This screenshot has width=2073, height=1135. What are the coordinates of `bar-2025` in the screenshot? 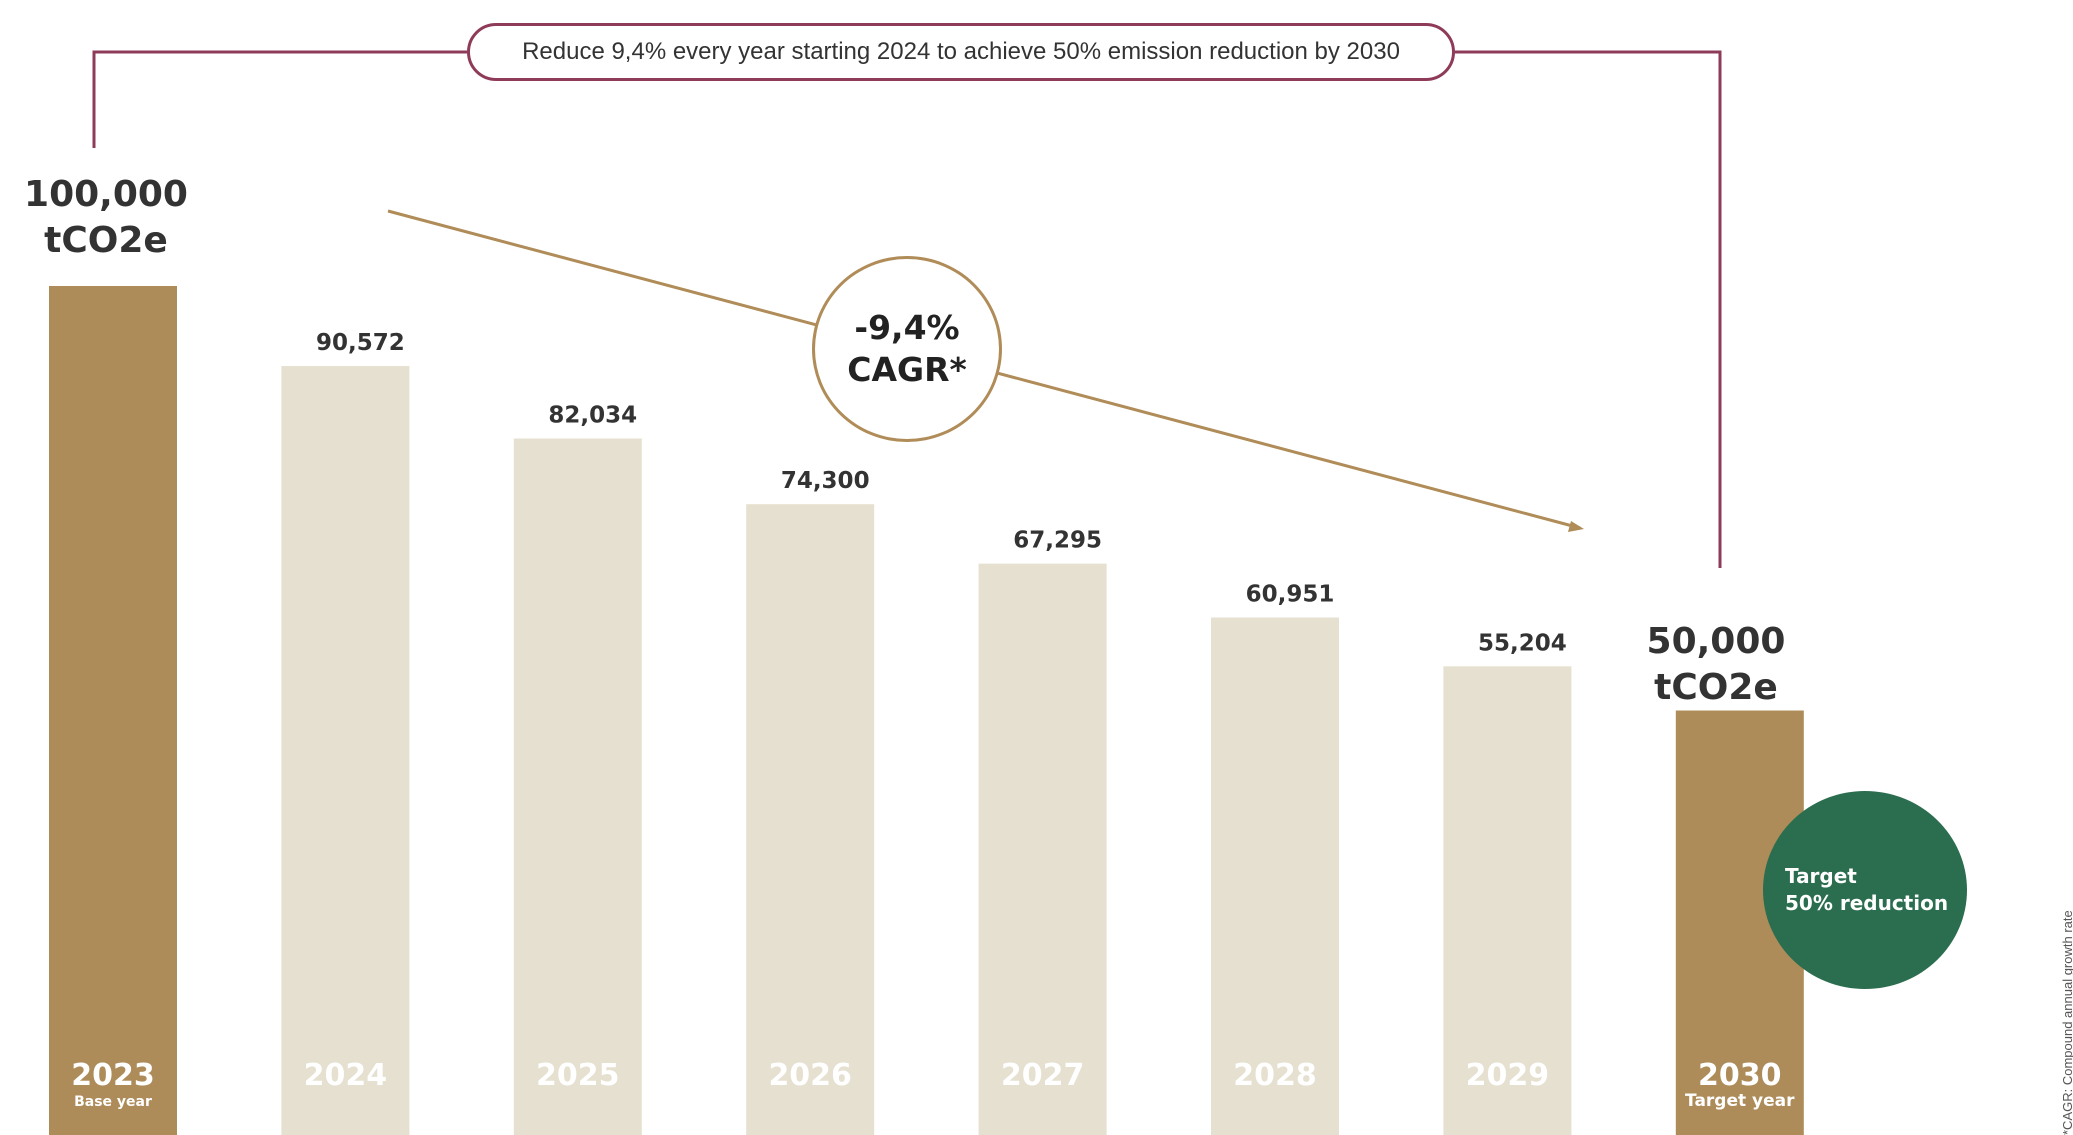 It's located at (577, 786).